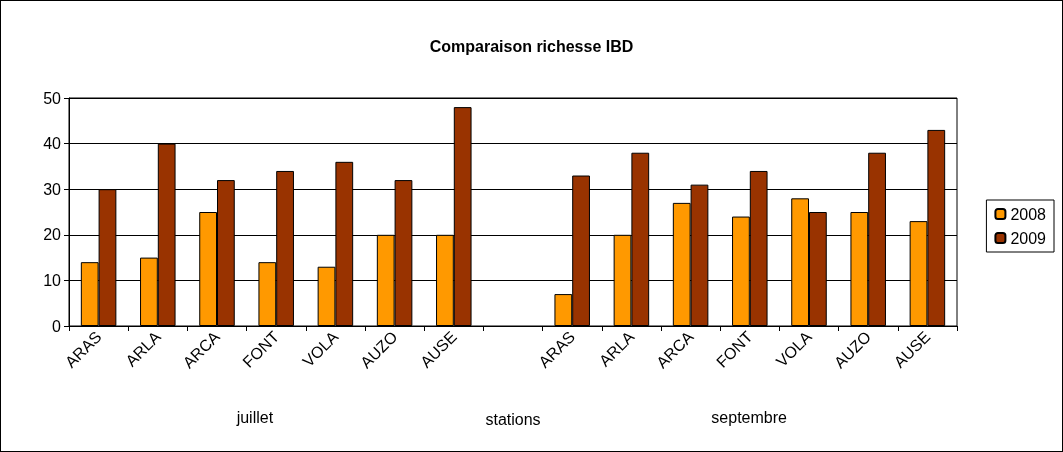 The width and height of the screenshot is (1063, 452). I want to click on y-tick-label: 10, so click(52, 280).